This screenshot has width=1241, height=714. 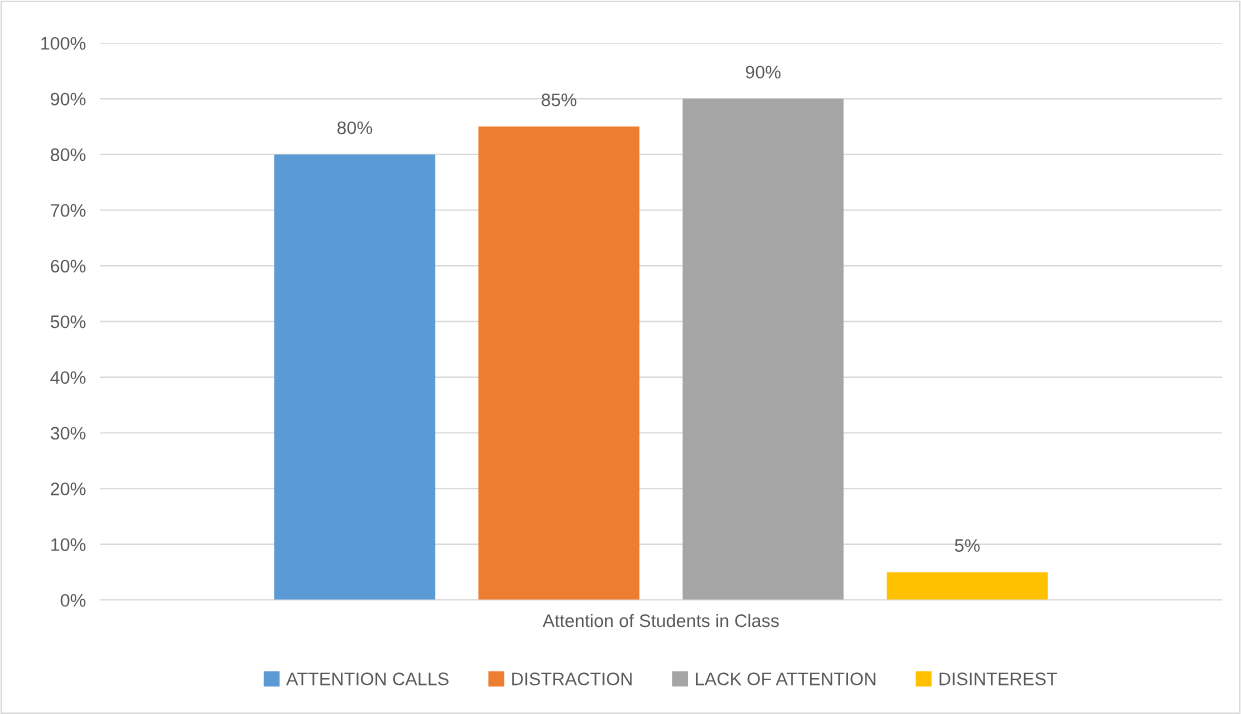 What do you see at coordinates (68, 99) in the screenshot?
I see `y-tick-label: 90%` at bounding box center [68, 99].